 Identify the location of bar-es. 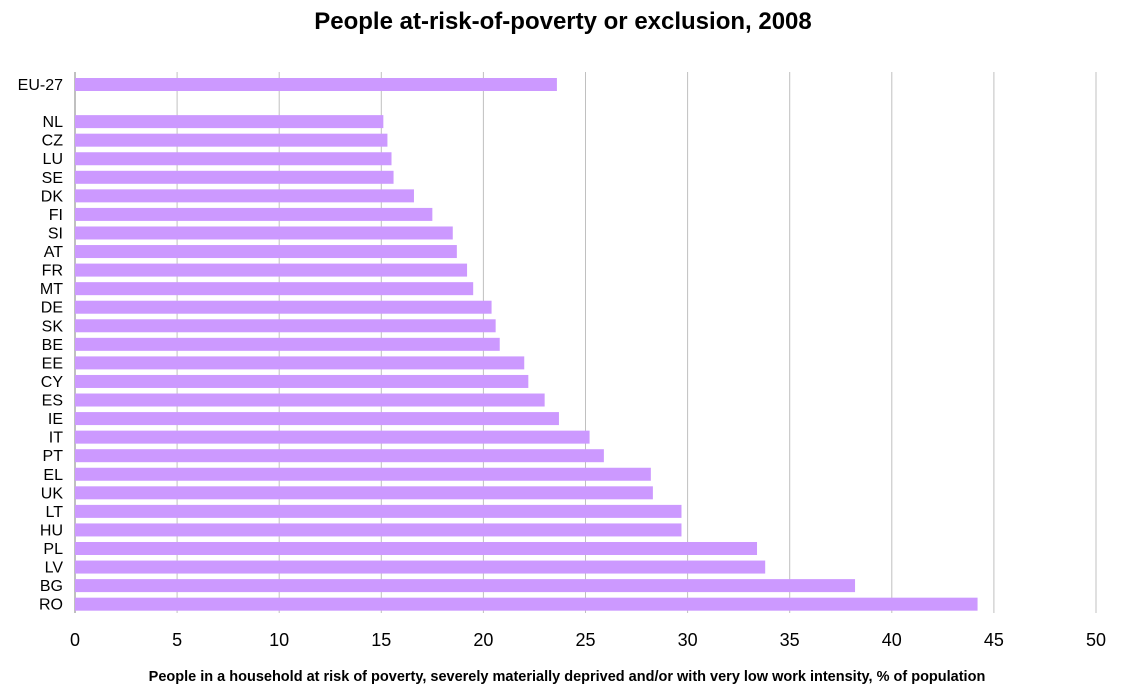
(310, 400).